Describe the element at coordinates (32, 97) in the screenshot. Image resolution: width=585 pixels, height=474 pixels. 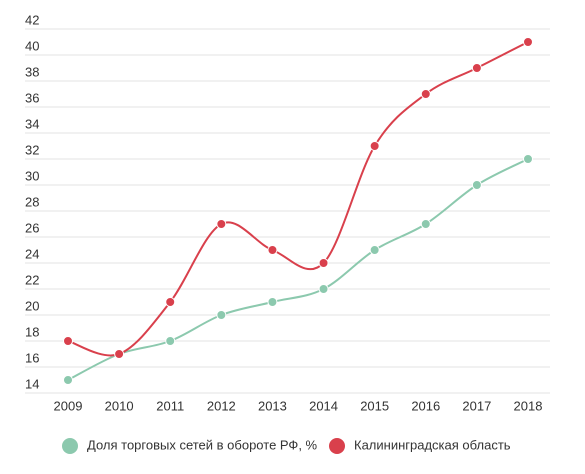
I see `y-tick-label: 36` at that location.